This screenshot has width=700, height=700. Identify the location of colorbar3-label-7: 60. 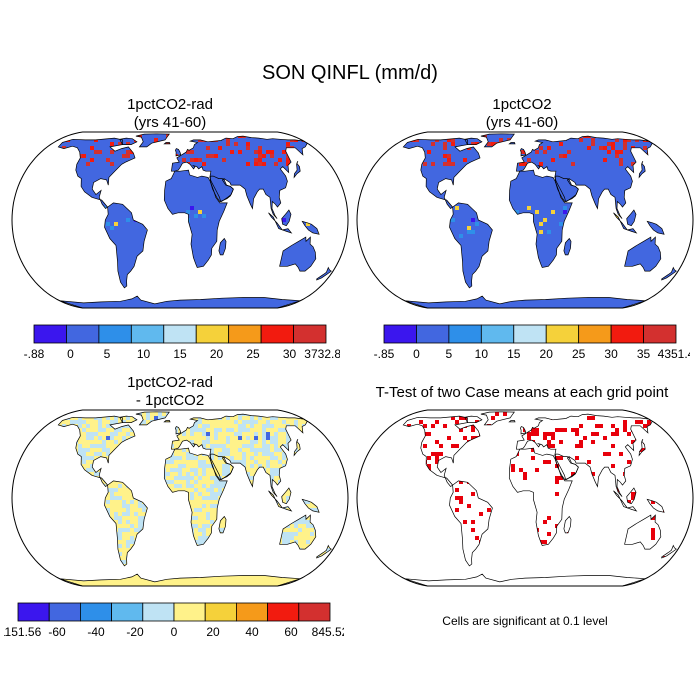
(291, 632).